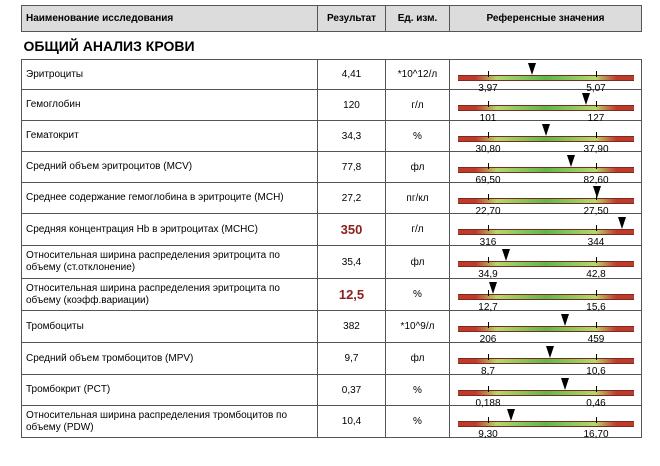 This screenshot has width=660, height=466. I want to click on result-value: 35,4, so click(351, 262).